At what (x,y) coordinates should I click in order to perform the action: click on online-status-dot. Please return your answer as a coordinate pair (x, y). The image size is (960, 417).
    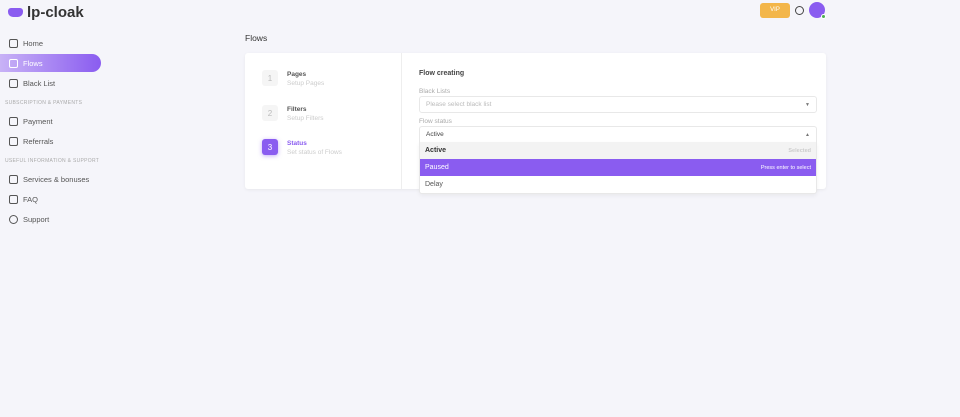
    Looking at the image, I should click on (823, 16).